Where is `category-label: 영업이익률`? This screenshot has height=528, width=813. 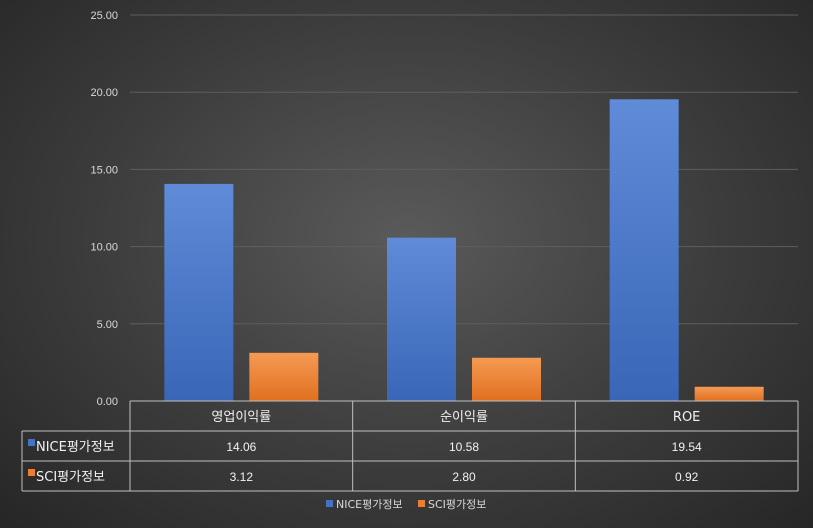 category-label: 영업이익률 is located at coordinates (241, 417).